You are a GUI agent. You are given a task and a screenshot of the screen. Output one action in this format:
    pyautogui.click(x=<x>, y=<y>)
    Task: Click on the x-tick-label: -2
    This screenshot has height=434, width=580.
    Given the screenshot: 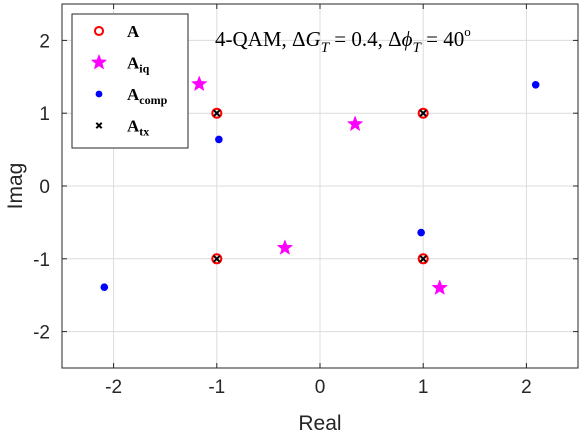 What is the action you would take?
    pyautogui.click(x=113, y=387)
    